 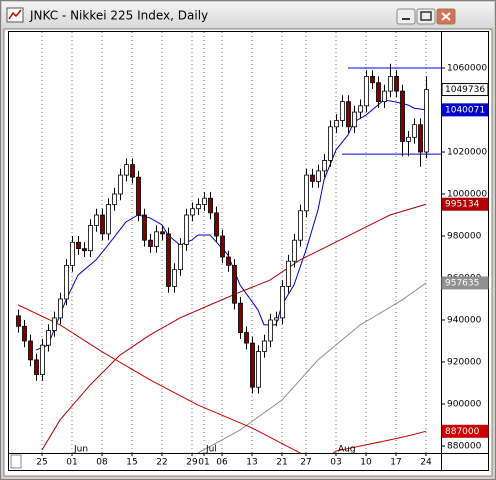 I want to click on y-tick-label: 1020000, so click(x=467, y=153).